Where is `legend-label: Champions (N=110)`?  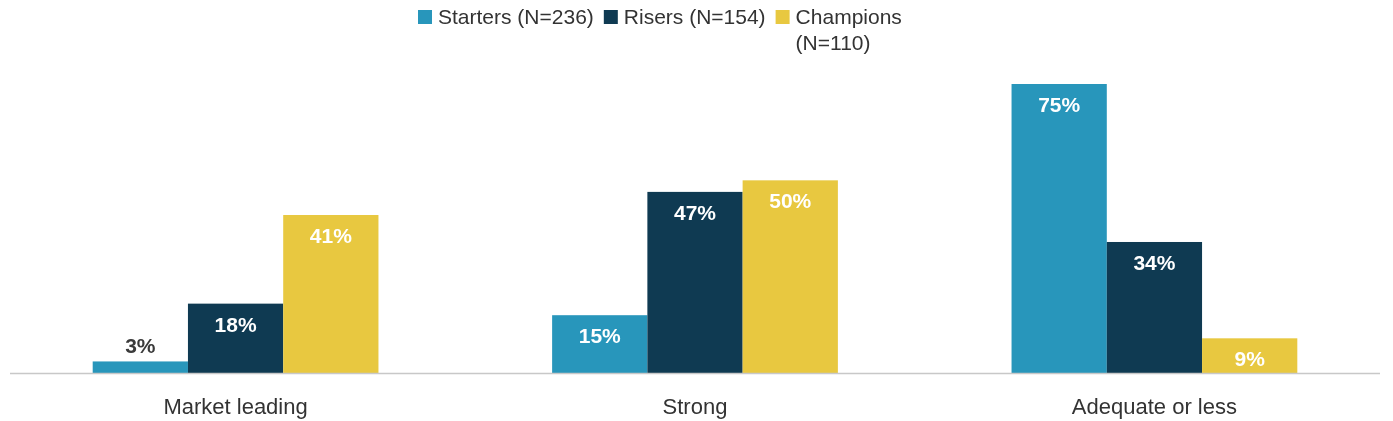 legend-label: Champions (N=110) is located at coordinates (848, 29).